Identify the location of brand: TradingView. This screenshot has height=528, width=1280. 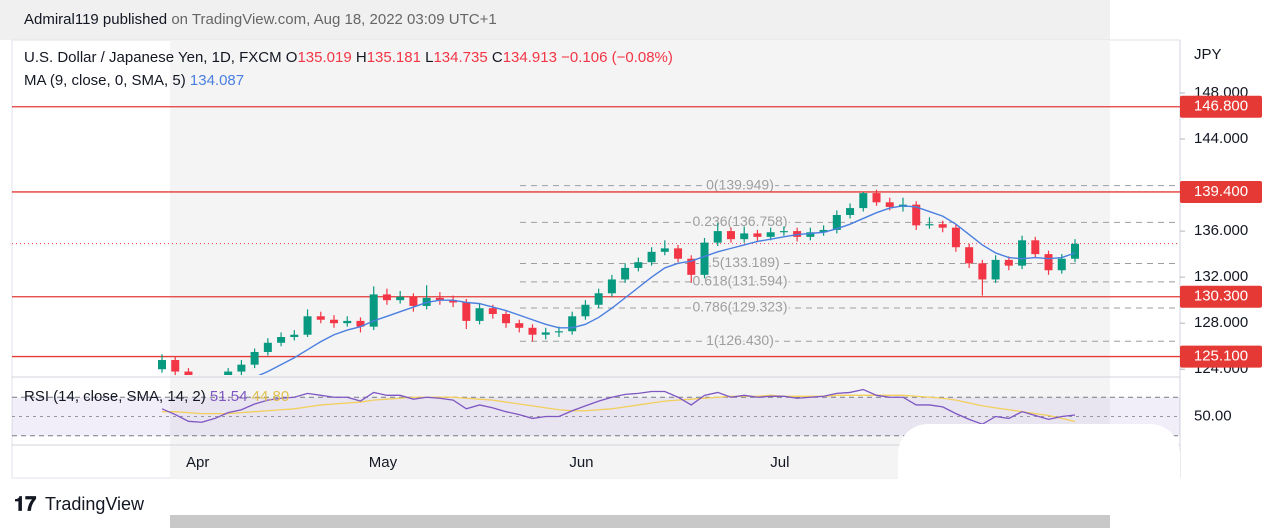
(95, 504).